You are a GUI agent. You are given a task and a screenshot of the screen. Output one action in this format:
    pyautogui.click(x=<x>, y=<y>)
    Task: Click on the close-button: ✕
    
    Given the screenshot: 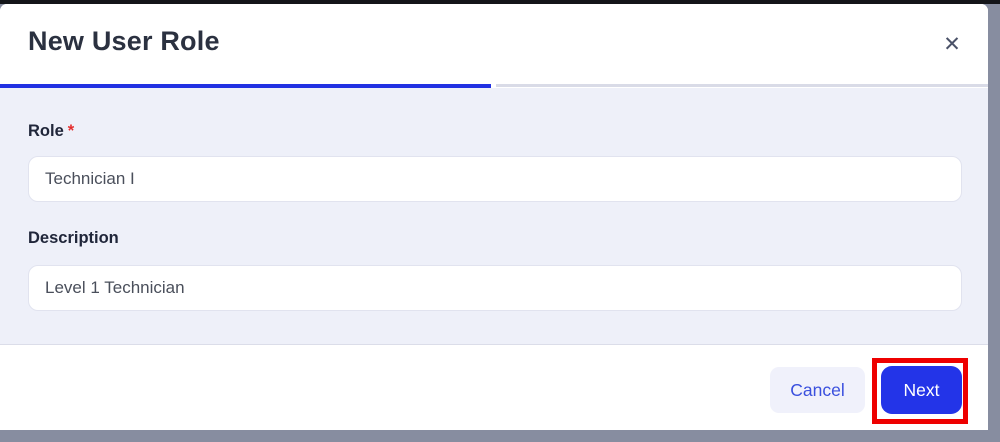 What is the action you would take?
    pyautogui.click(x=952, y=44)
    